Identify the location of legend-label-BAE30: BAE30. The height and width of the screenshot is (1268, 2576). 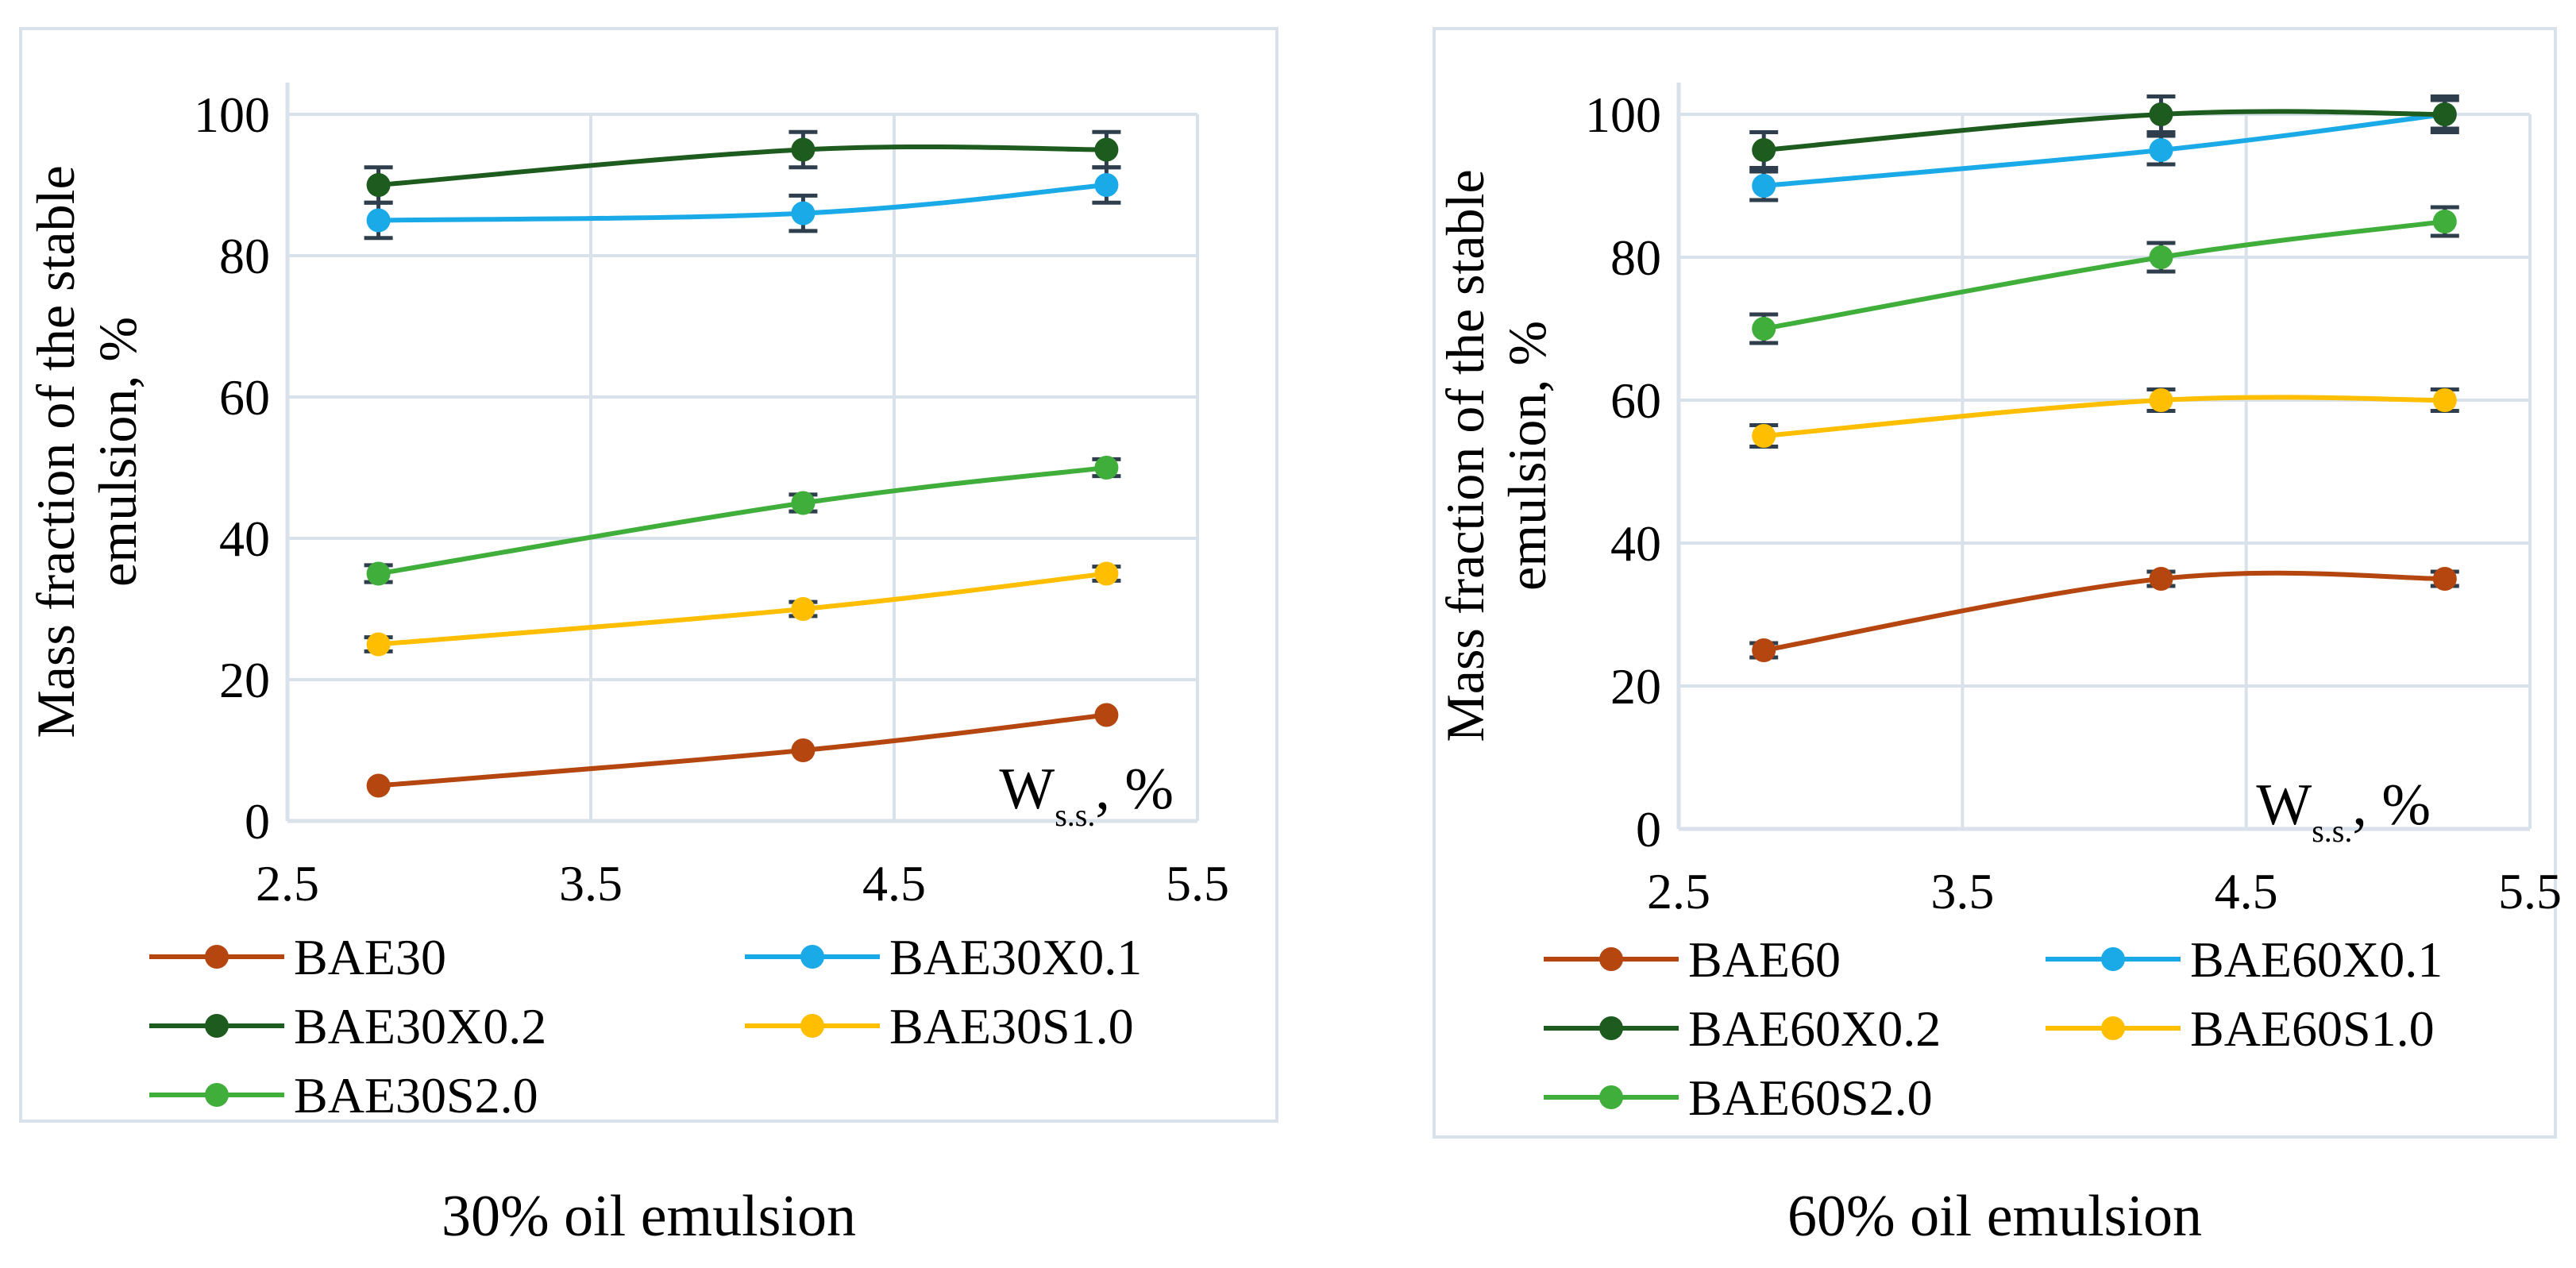
(370, 957).